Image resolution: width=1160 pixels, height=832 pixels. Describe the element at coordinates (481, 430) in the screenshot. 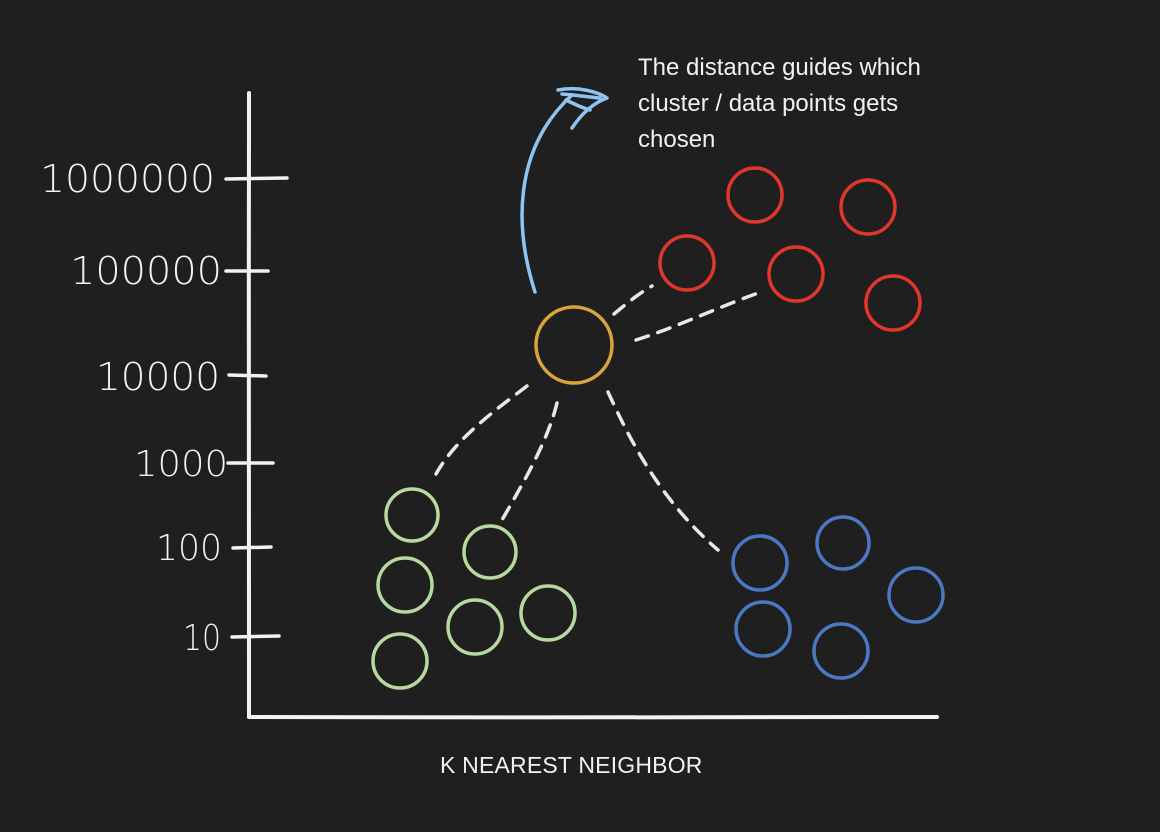

I see `dash-to-green-top` at that location.